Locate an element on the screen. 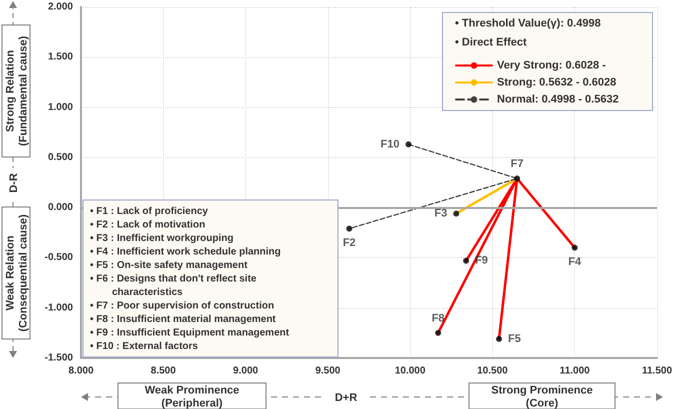 The width and height of the screenshot is (675, 409). data-label: F7 is located at coordinates (517, 164).